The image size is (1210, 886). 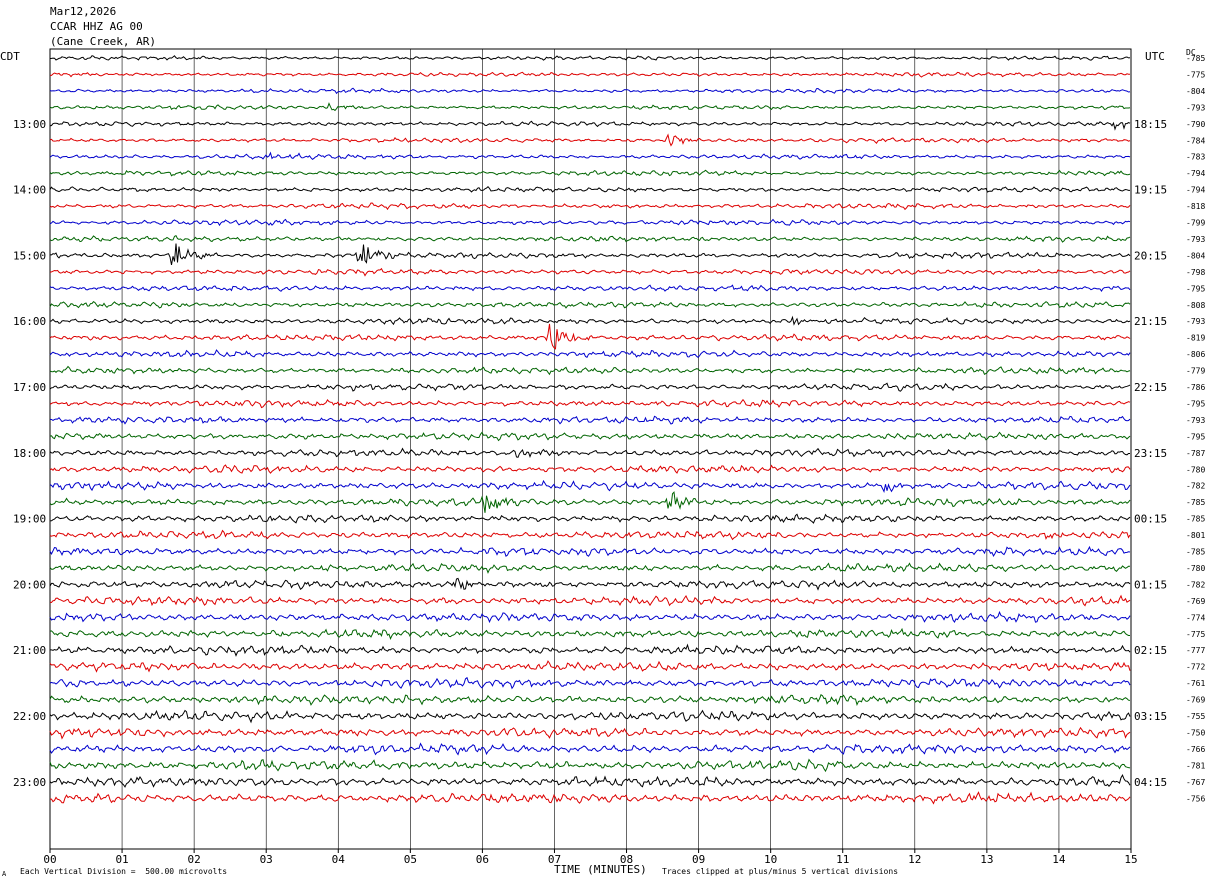 What do you see at coordinates (1195, 453) in the screenshot?
I see `dc-offset-label: -787` at bounding box center [1195, 453].